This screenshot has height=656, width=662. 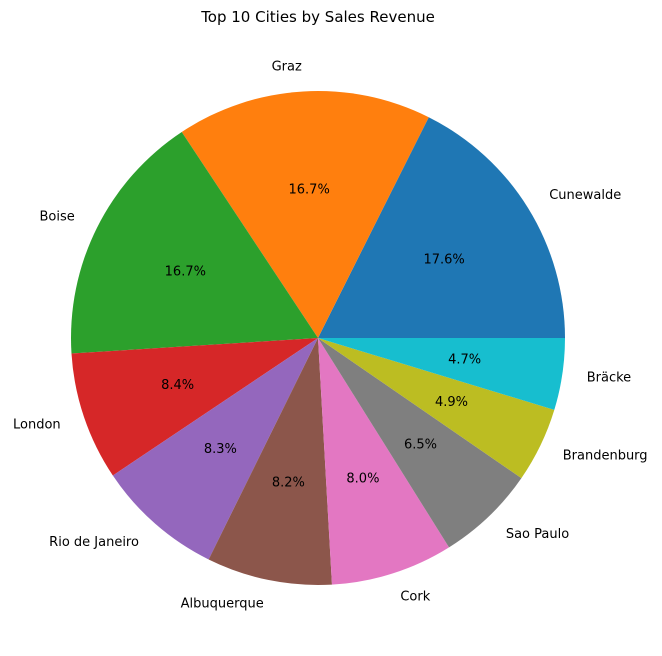 What do you see at coordinates (194, 407) in the screenshot?
I see `pie-slice-london` at bounding box center [194, 407].